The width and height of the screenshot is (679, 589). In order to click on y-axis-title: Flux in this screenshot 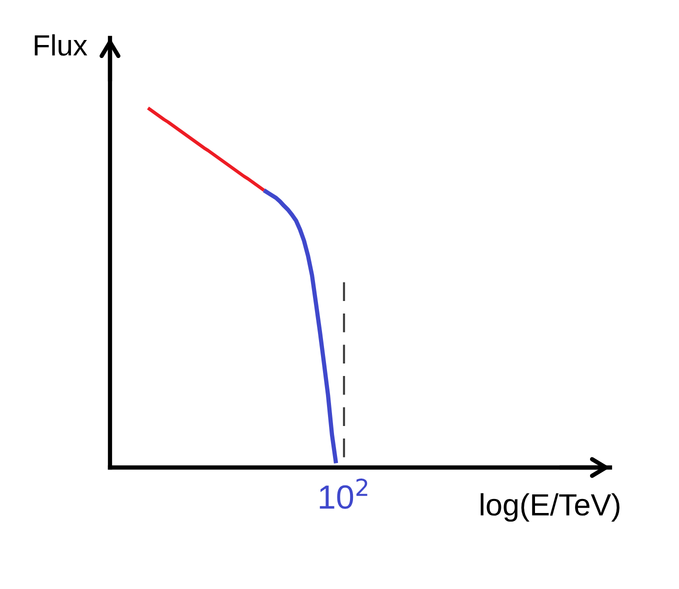, I will do `click(61, 45)`.